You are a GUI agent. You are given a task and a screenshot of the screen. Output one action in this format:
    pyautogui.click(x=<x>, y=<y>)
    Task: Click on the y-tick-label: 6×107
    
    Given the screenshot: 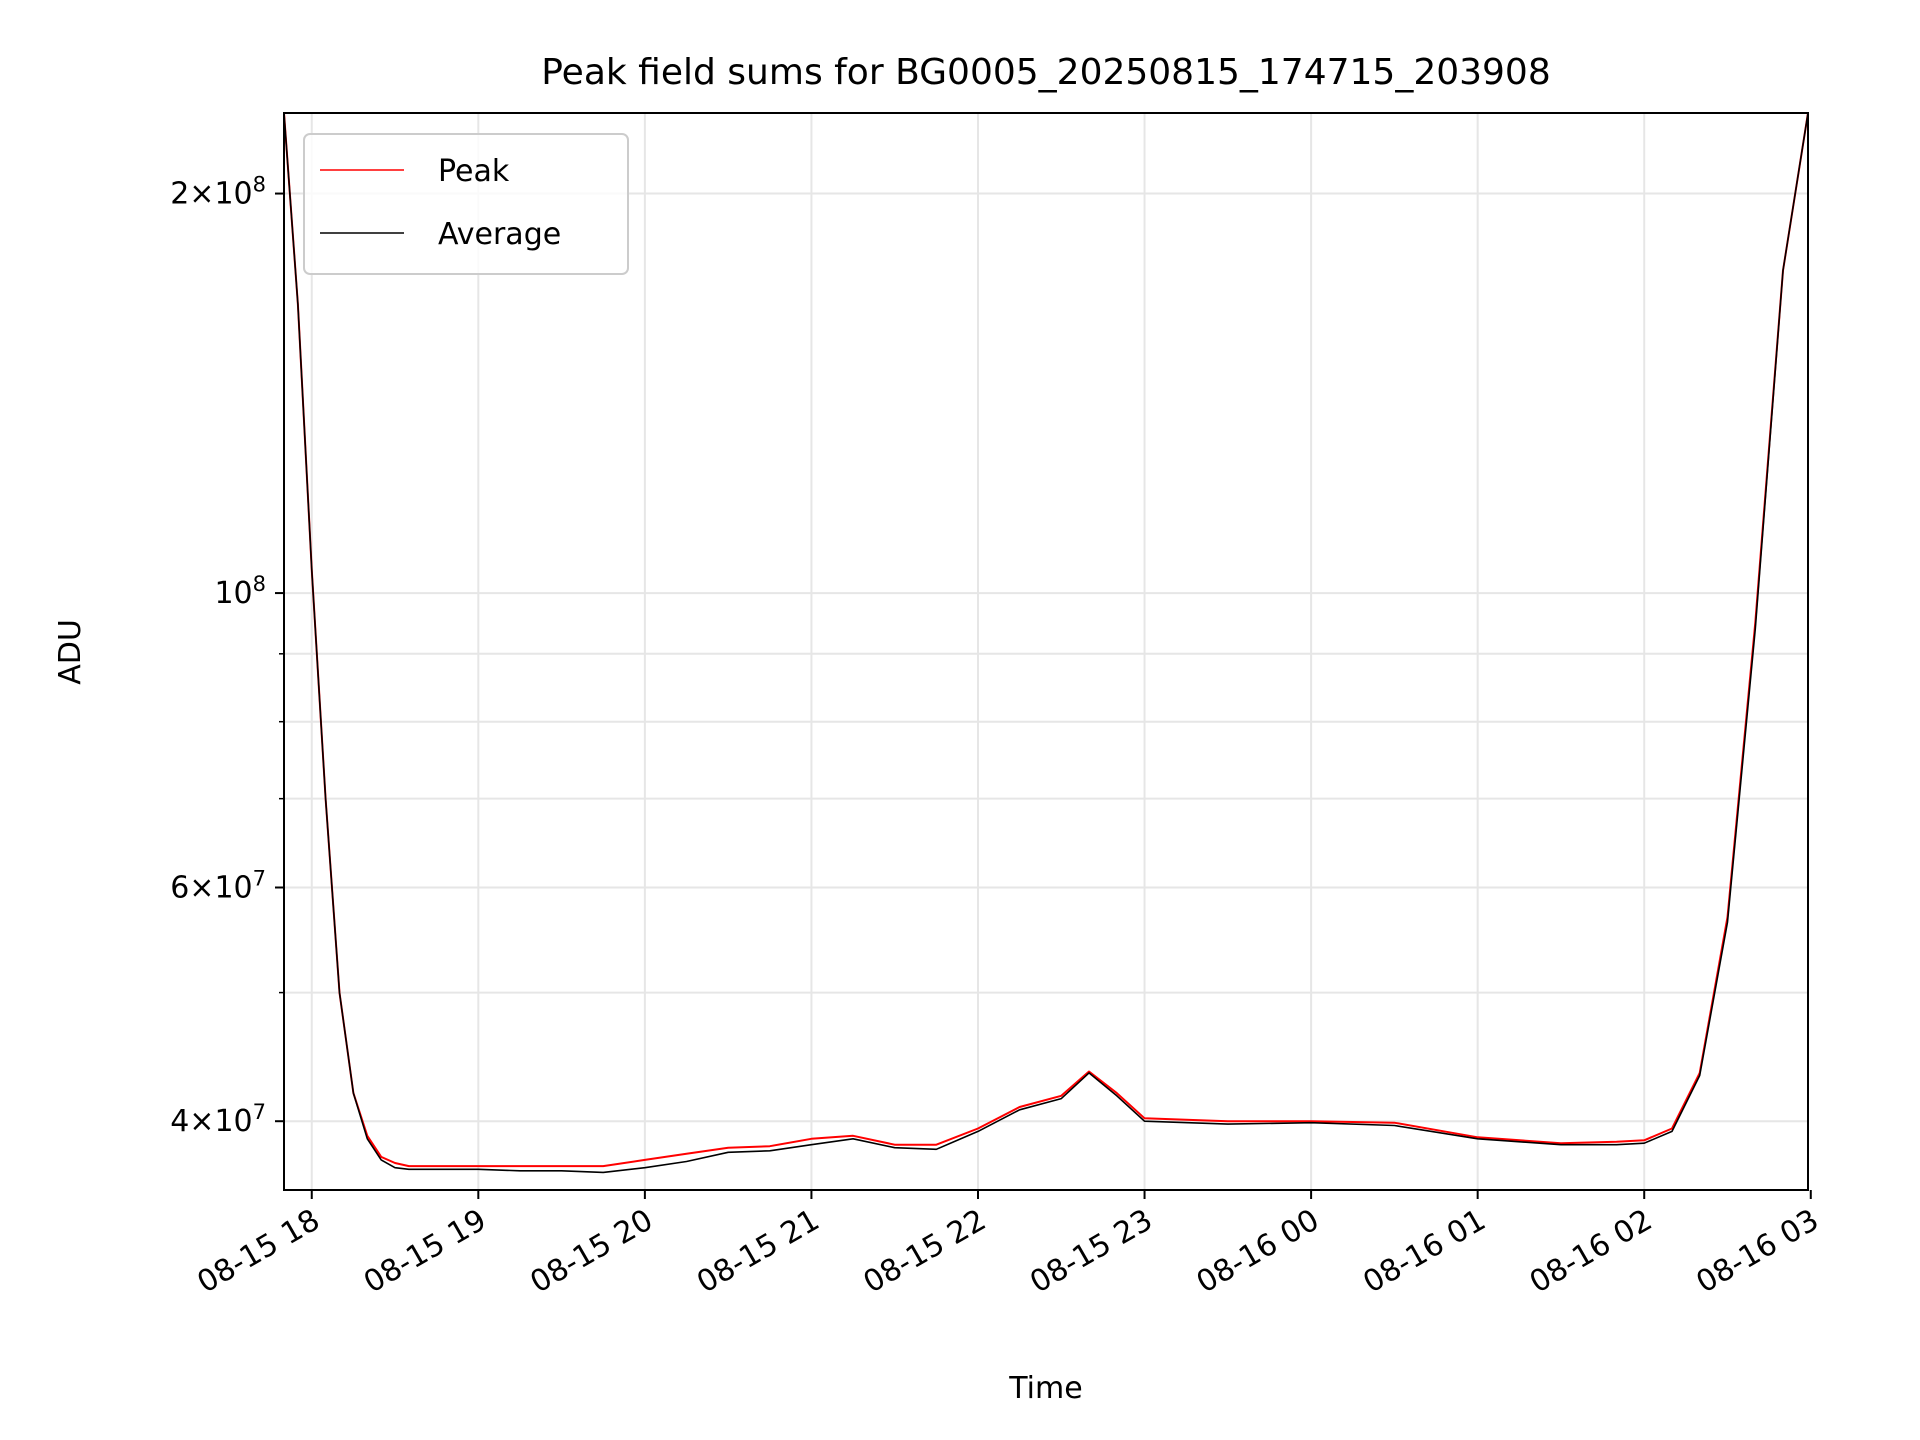 What is the action you would take?
    pyautogui.click(x=218, y=886)
    